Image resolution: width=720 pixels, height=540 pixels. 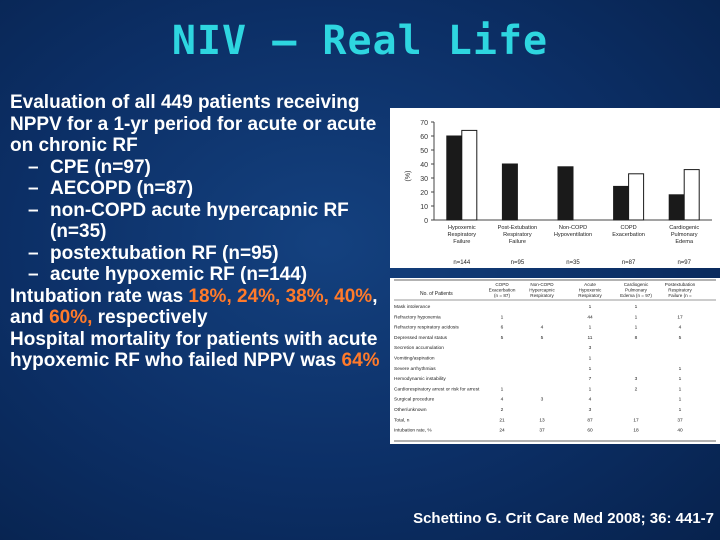 What do you see at coordinates (590, 338) in the screenshot?
I see `table-cell: 11` at bounding box center [590, 338].